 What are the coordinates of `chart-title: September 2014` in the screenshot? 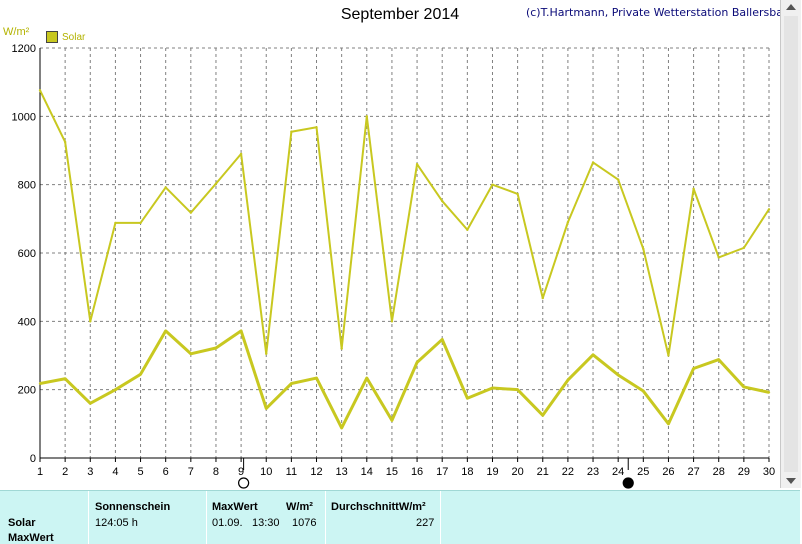 It's located at (400, 14).